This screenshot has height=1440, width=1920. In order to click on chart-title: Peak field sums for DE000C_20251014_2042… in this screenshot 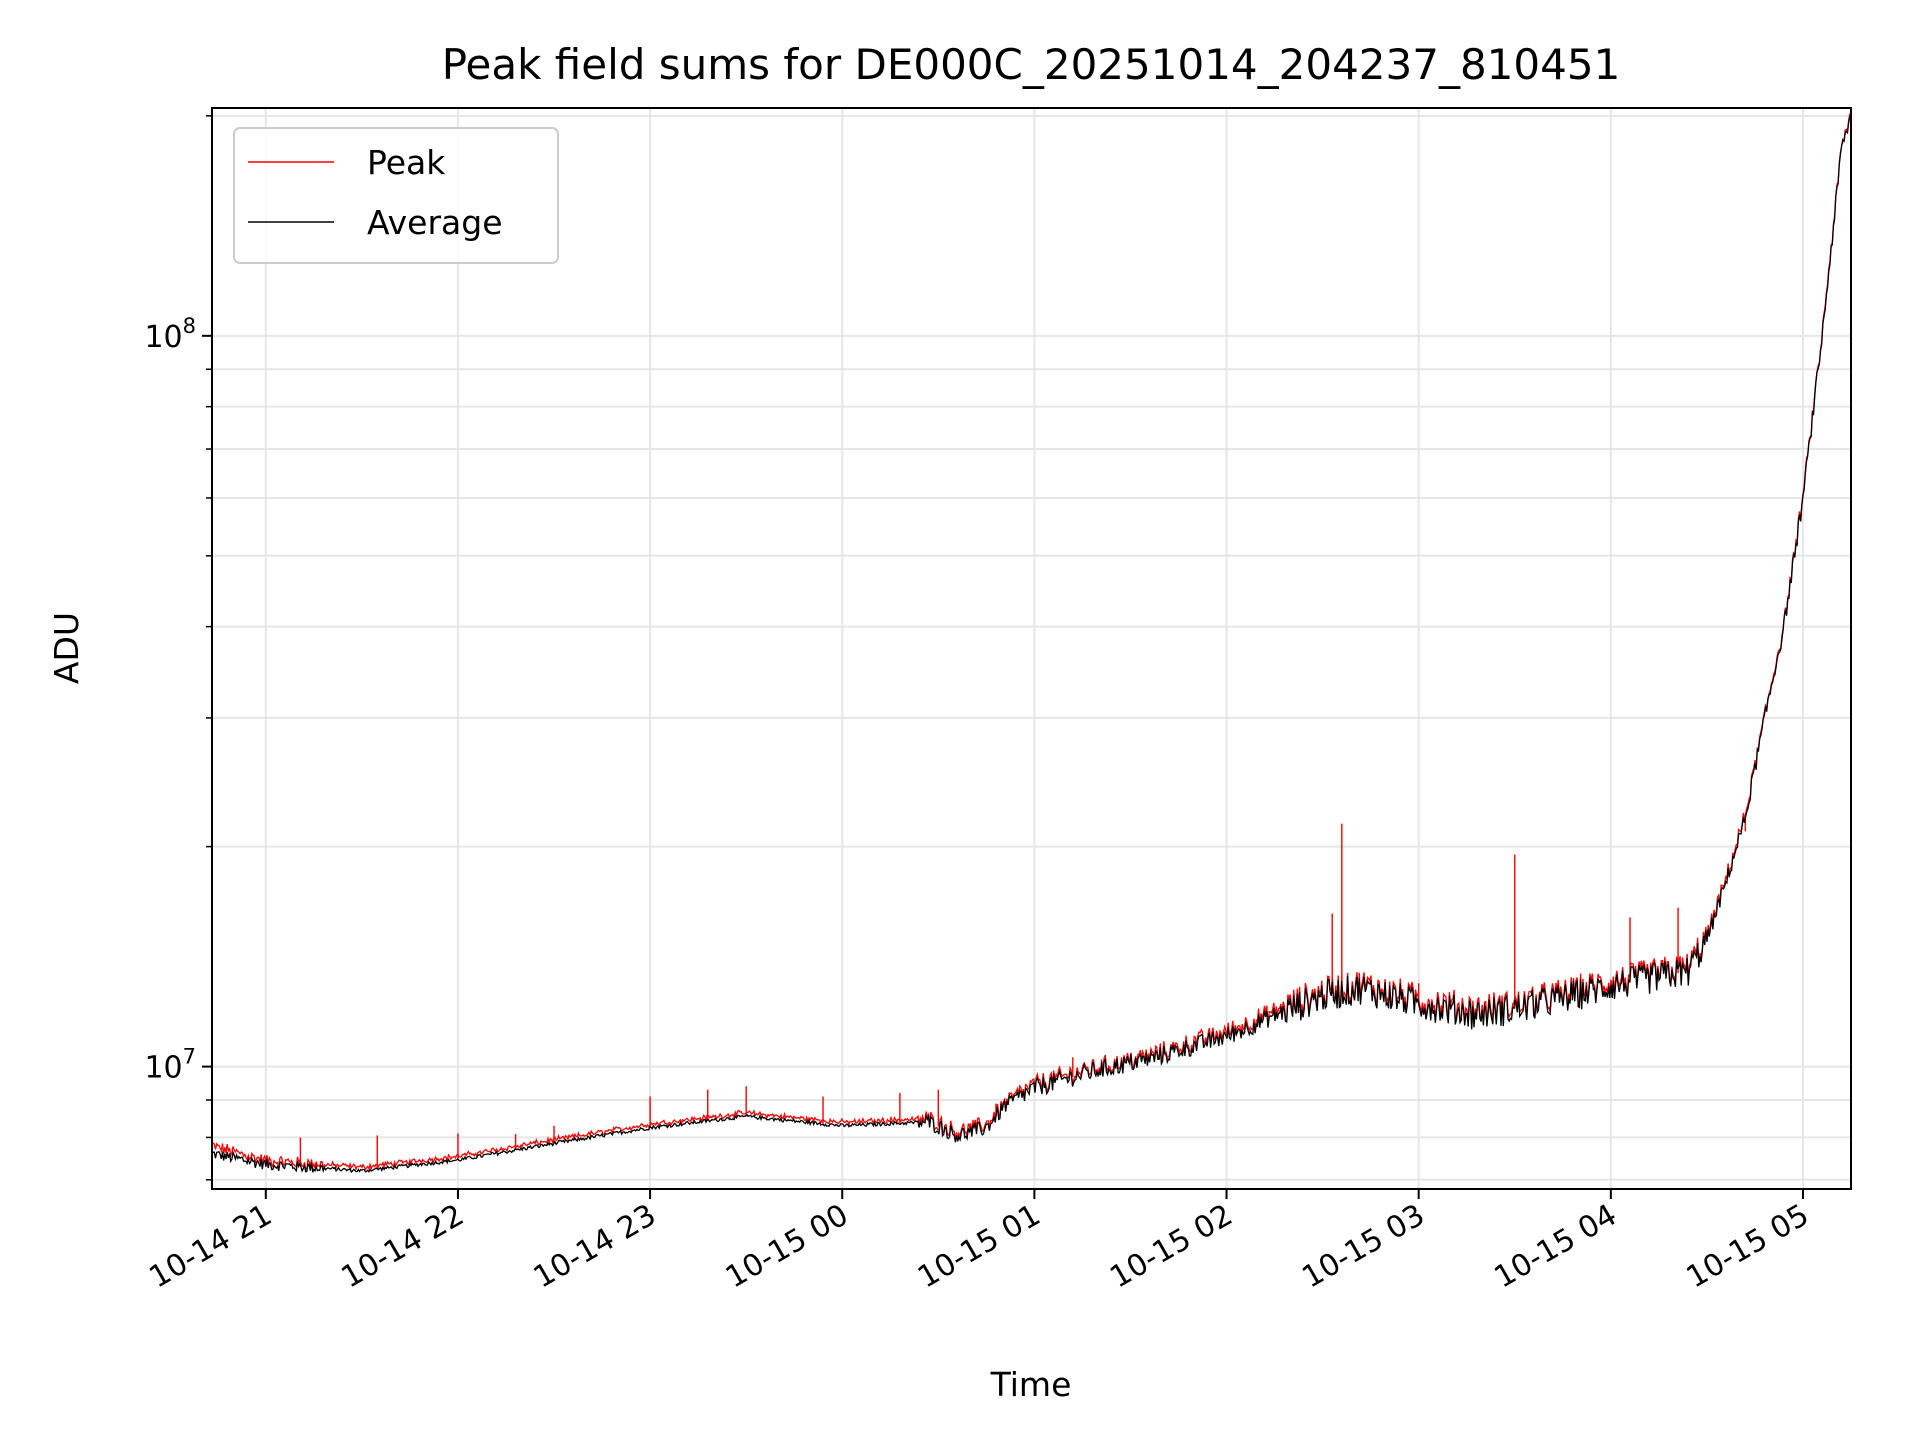, I will do `click(1031, 64)`.